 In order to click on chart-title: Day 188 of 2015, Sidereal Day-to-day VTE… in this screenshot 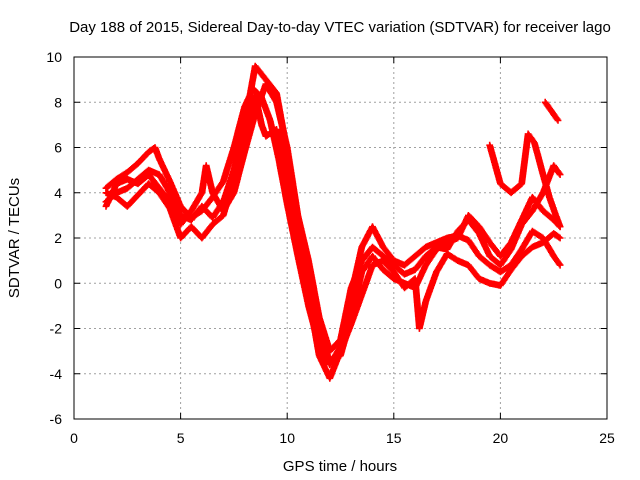, I will do `click(340, 27)`.